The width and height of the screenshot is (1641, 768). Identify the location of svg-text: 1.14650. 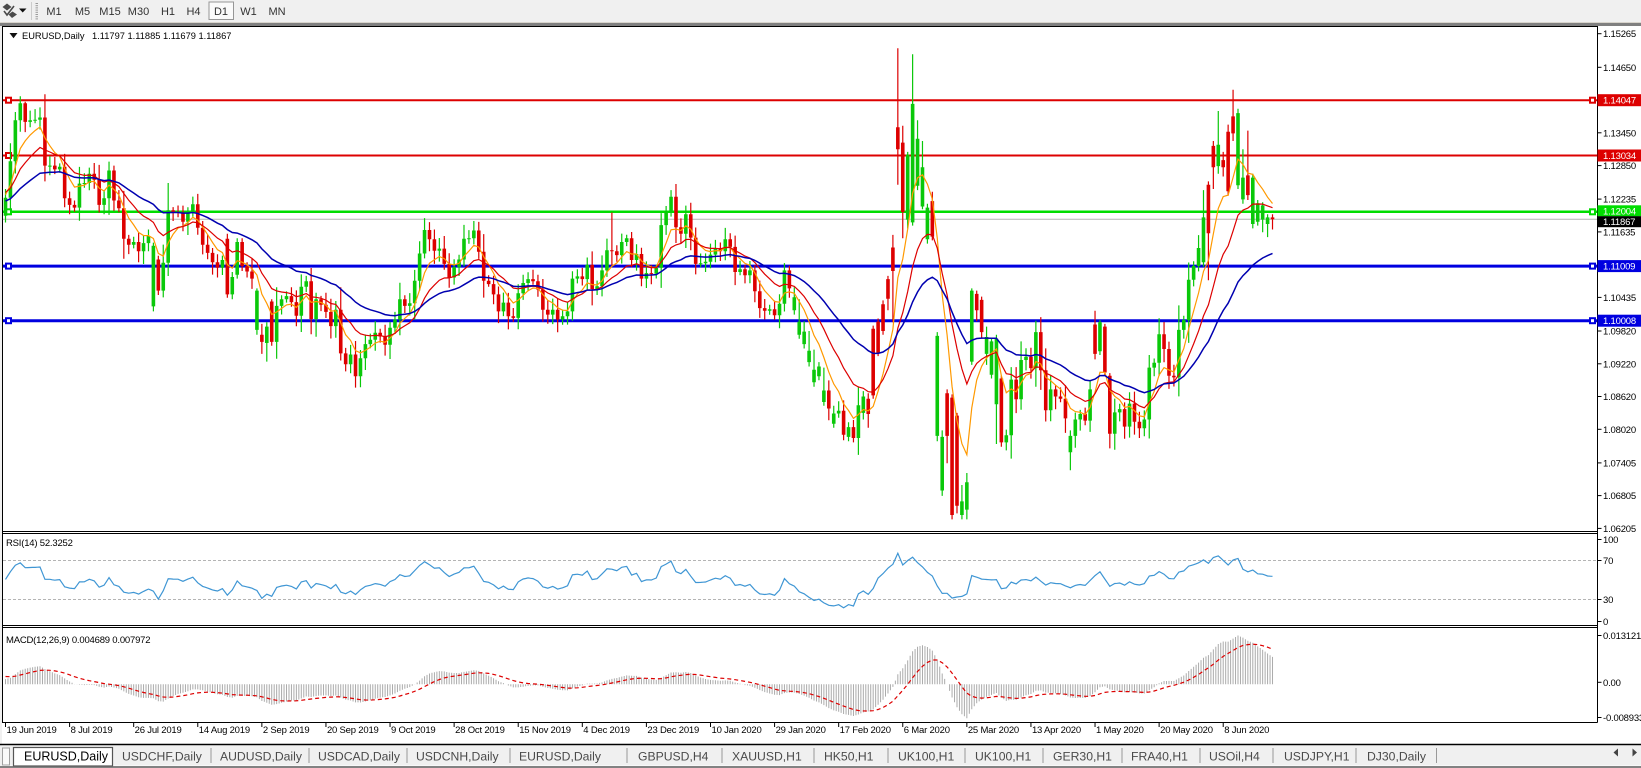
(1619, 68).